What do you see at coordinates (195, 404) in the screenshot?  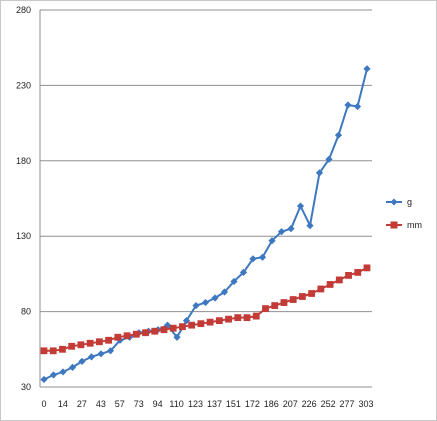 I see `x-tick-label: 123` at bounding box center [195, 404].